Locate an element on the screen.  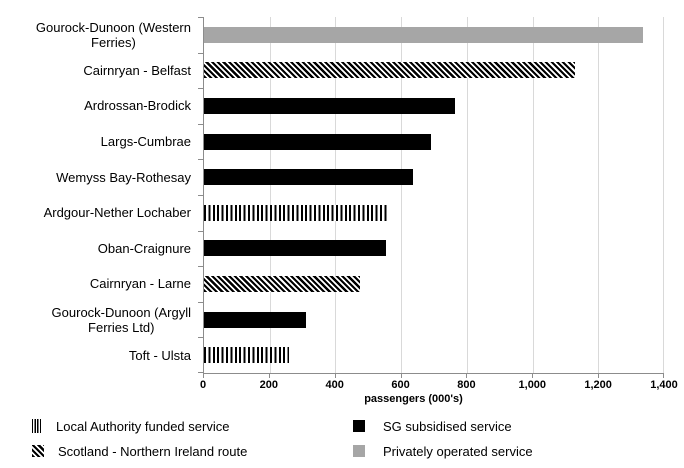
x-tick-label: 600 is located at coordinates (400, 385).